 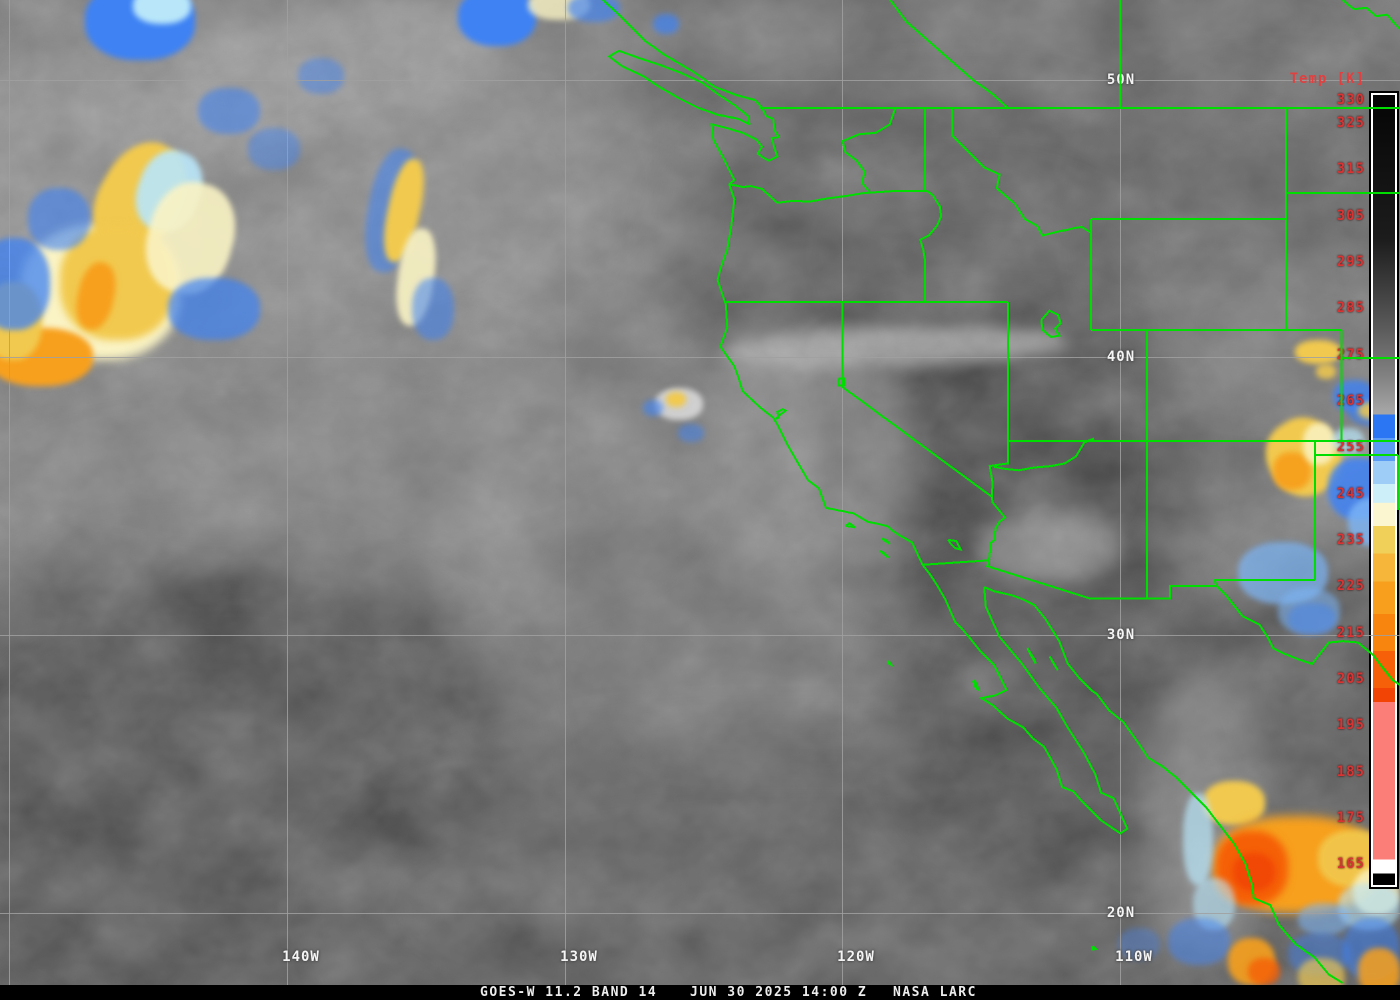 What do you see at coordinates (1308, 636) in the screenshot?
I see `boundary-rio-grande` at bounding box center [1308, 636].